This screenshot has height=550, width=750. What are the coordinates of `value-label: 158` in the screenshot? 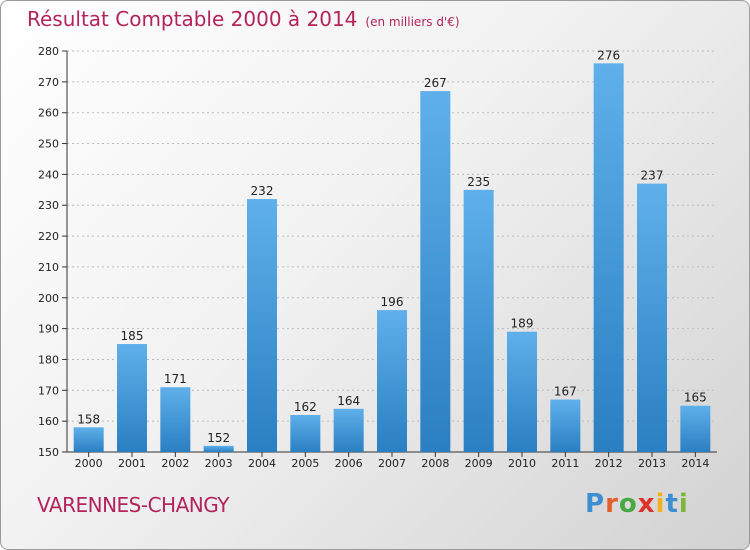 It's located at (88, 419).